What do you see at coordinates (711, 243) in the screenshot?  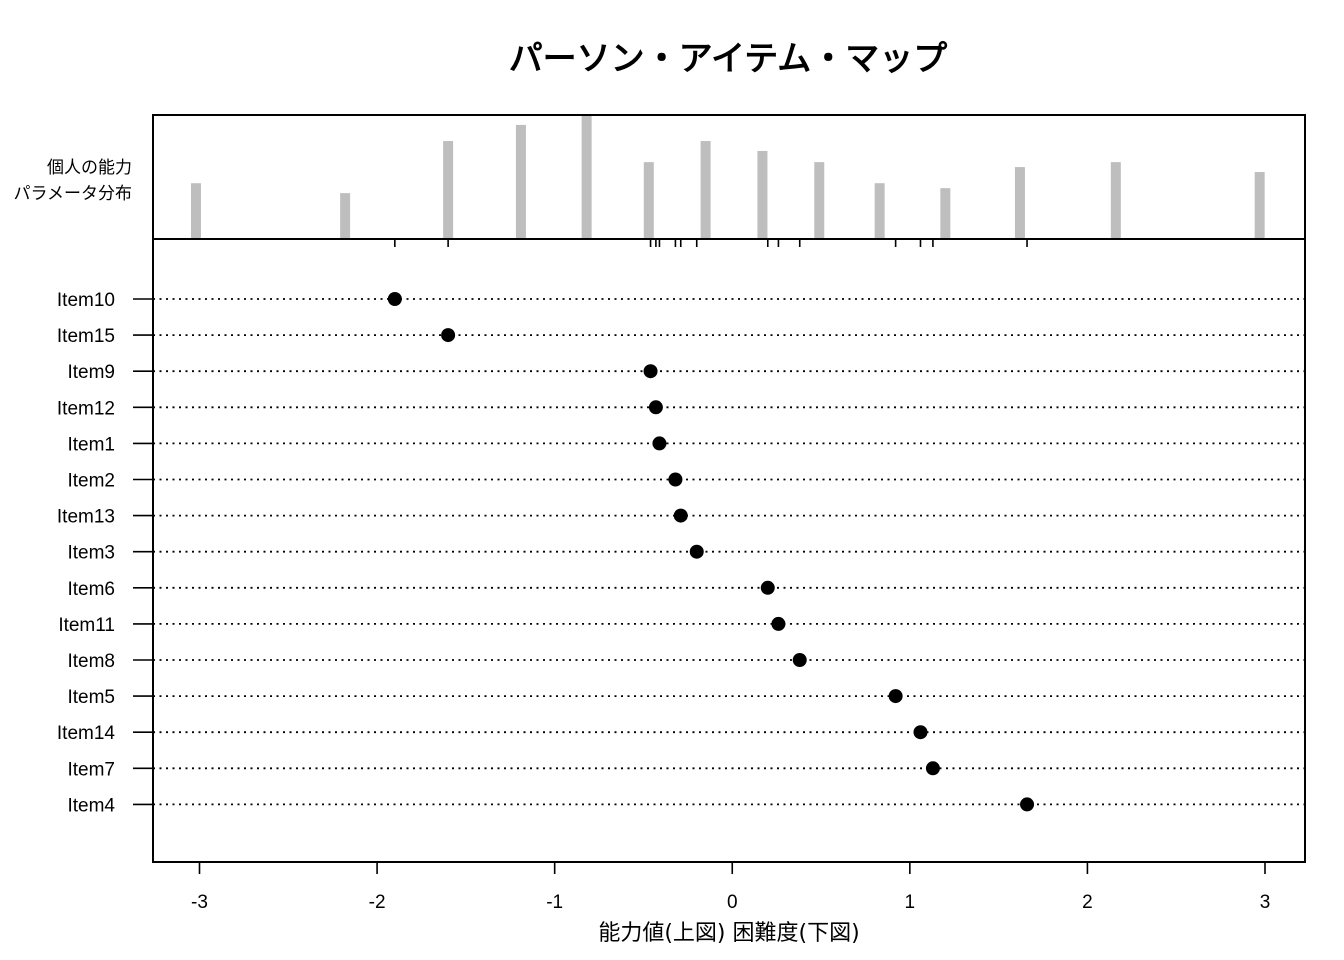 I see `item-difficulty-rug` at bounding box center [711, 243].